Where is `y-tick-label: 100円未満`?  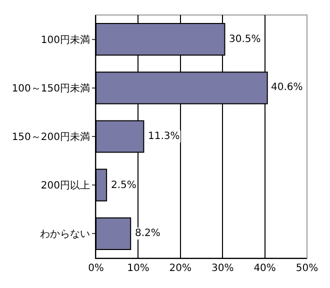
y-tick-label: 100円未満 is located at coordinates (65, 40).